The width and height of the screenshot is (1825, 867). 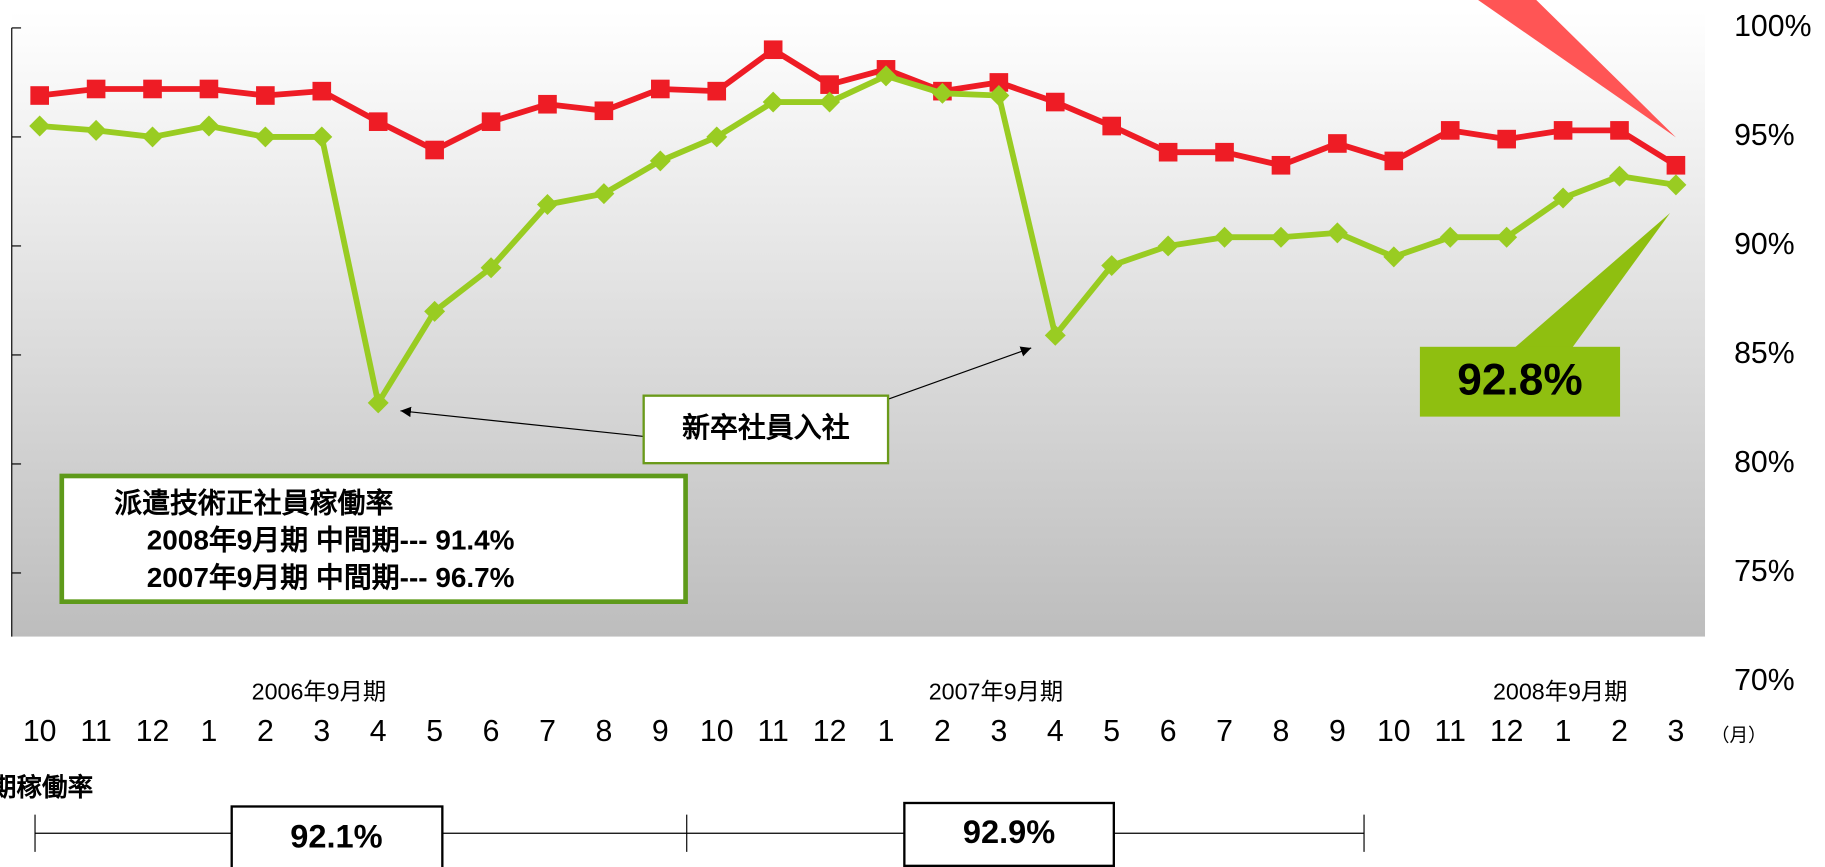 I want to click on annotation: 新卒社員入社, so click(x=766, y=427).